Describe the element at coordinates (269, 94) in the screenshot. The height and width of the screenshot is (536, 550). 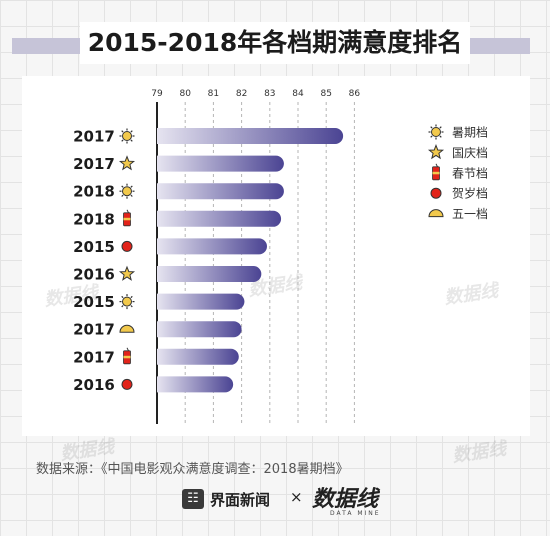
I see `x-tick-label: 83` at that location.